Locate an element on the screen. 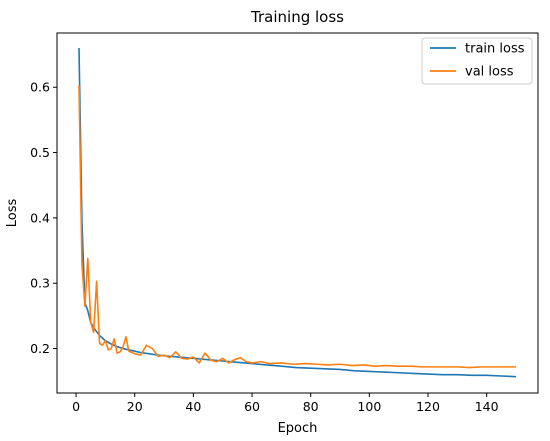  x-axis-label: Epoch is located at coordinates (298, 428).